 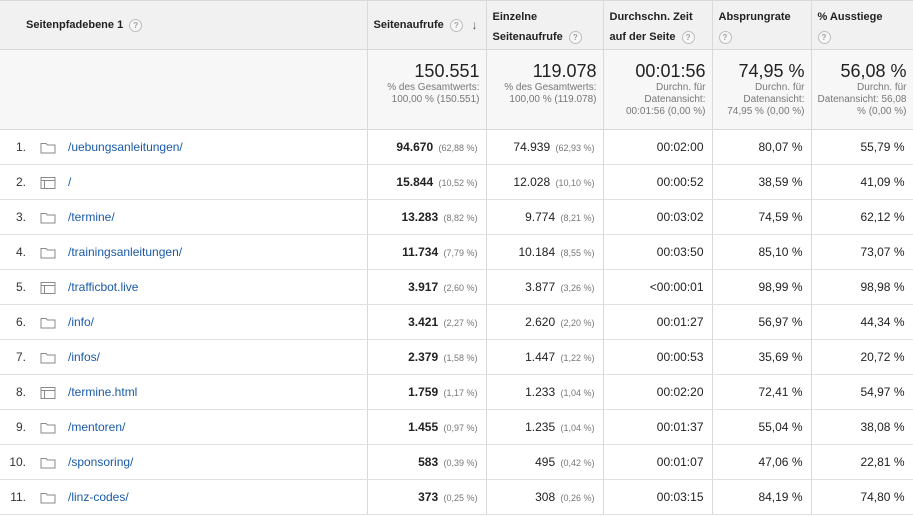 I want to click on total-exit: 56,08 % Durchn. für Datenansicht, so click(x=862, y=89).